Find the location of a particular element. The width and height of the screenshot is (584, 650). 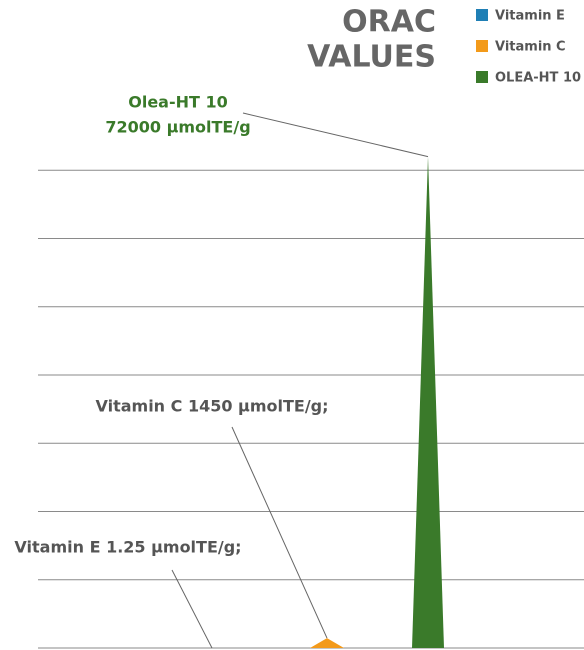

annotation: 72000 μmolTE/g is located at coordinates (177, 127).